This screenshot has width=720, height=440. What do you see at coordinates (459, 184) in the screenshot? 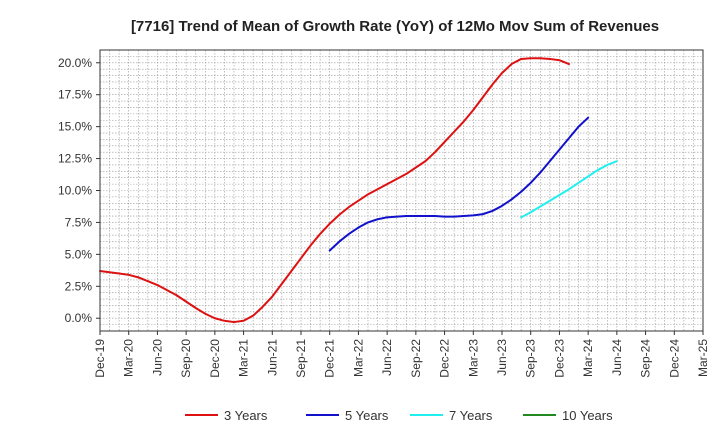
I see `series-line-5-years` at bounding box center [459, 184].